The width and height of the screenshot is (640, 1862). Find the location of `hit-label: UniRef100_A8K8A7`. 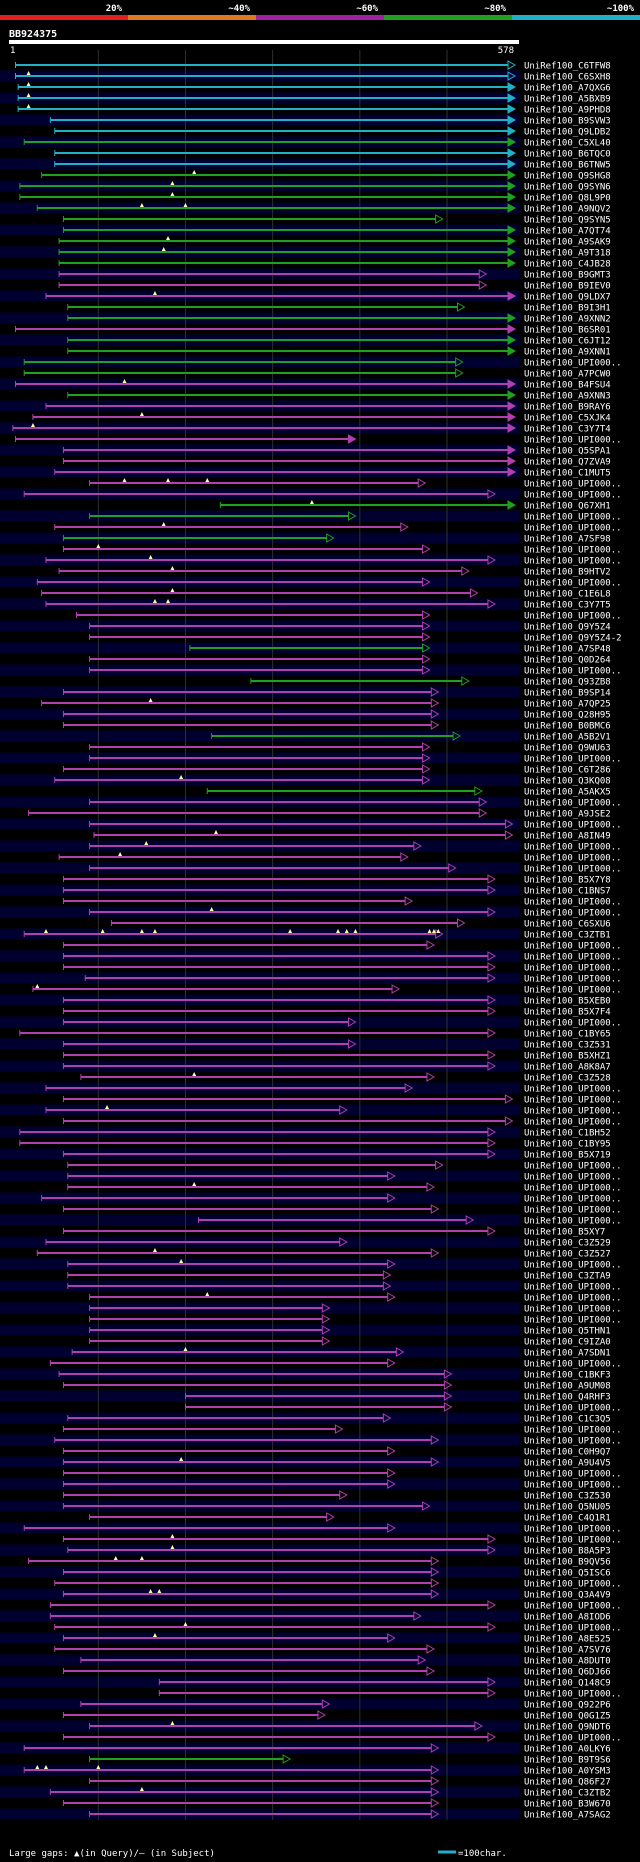

hit-label: UniRef100_A8K8A7 is located at coordinates (567, 1068).